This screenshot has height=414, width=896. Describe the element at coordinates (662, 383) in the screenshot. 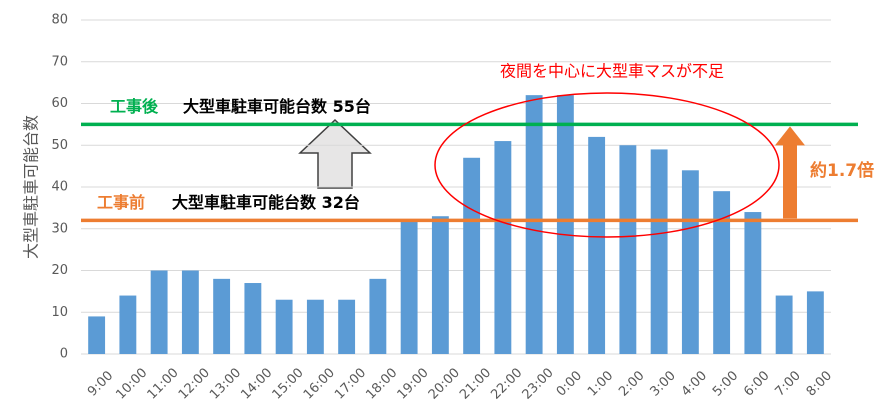

I see `x-tick-label: 3:00` at that location.